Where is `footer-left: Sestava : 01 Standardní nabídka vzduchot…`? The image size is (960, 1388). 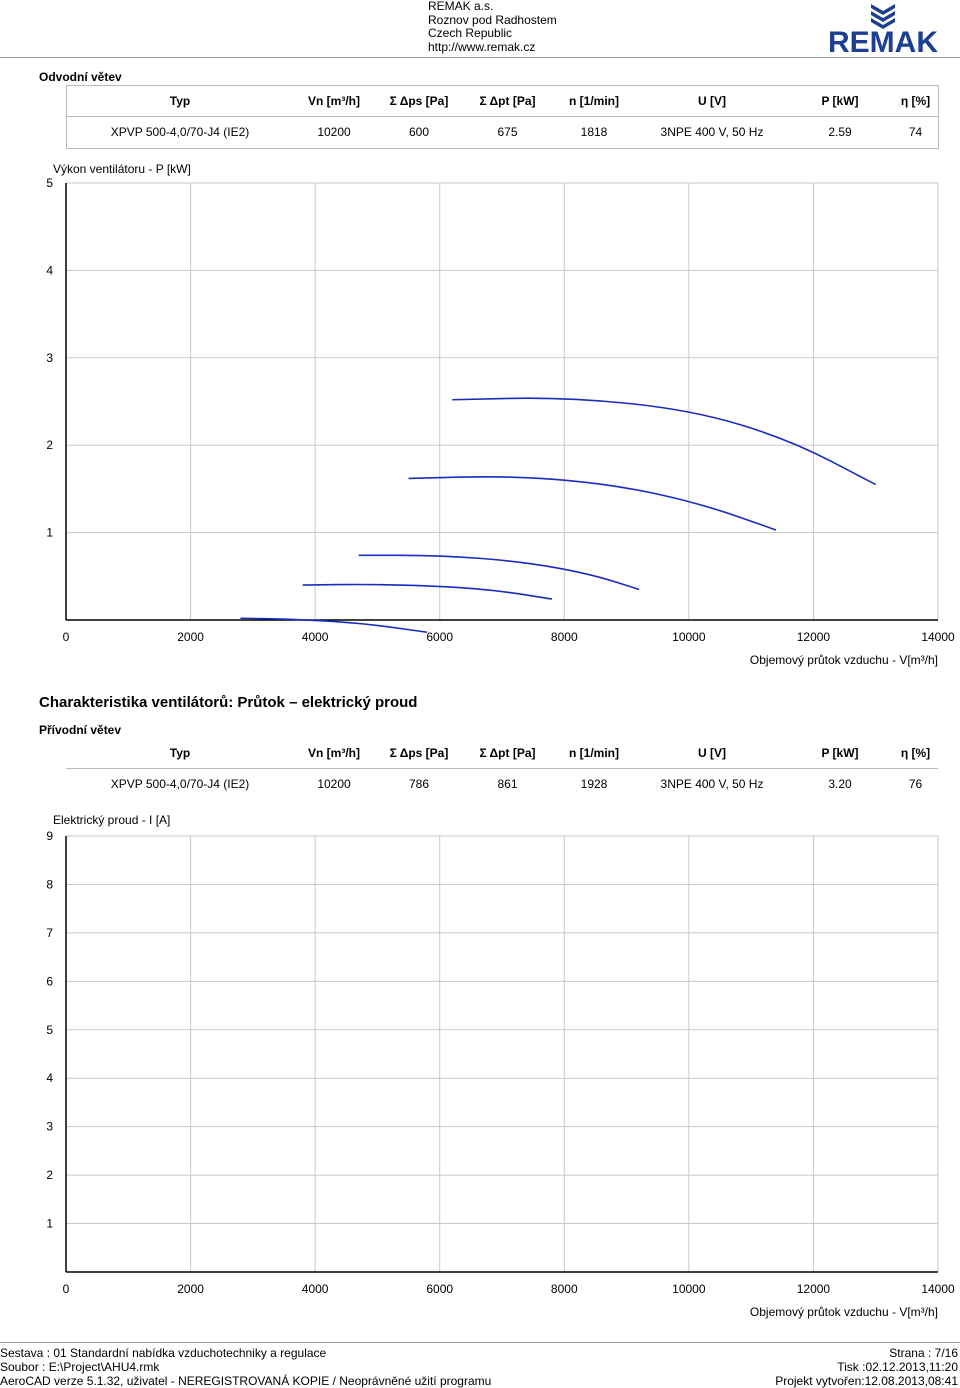
footer-left: Sestava : 01 Standardní nabídka vzduchot… is located at coordinates (245, 1367).